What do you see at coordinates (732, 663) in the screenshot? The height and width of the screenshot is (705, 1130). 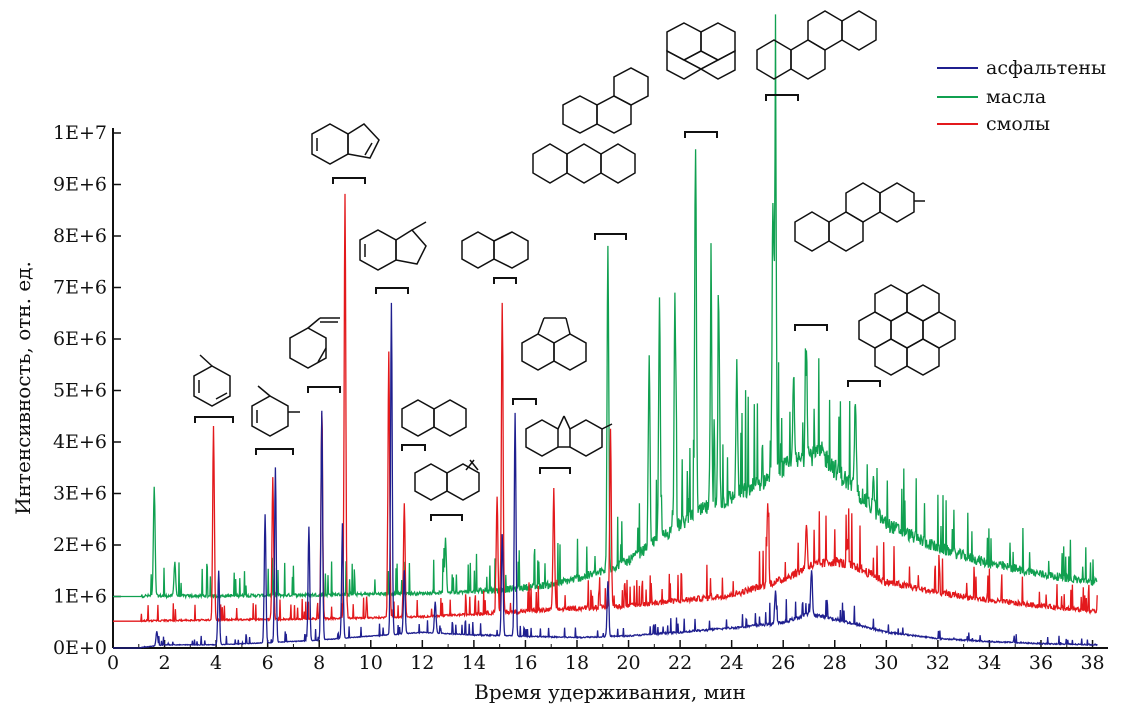 I see `x-tick-label: 24` at bounding box center [732, 663].